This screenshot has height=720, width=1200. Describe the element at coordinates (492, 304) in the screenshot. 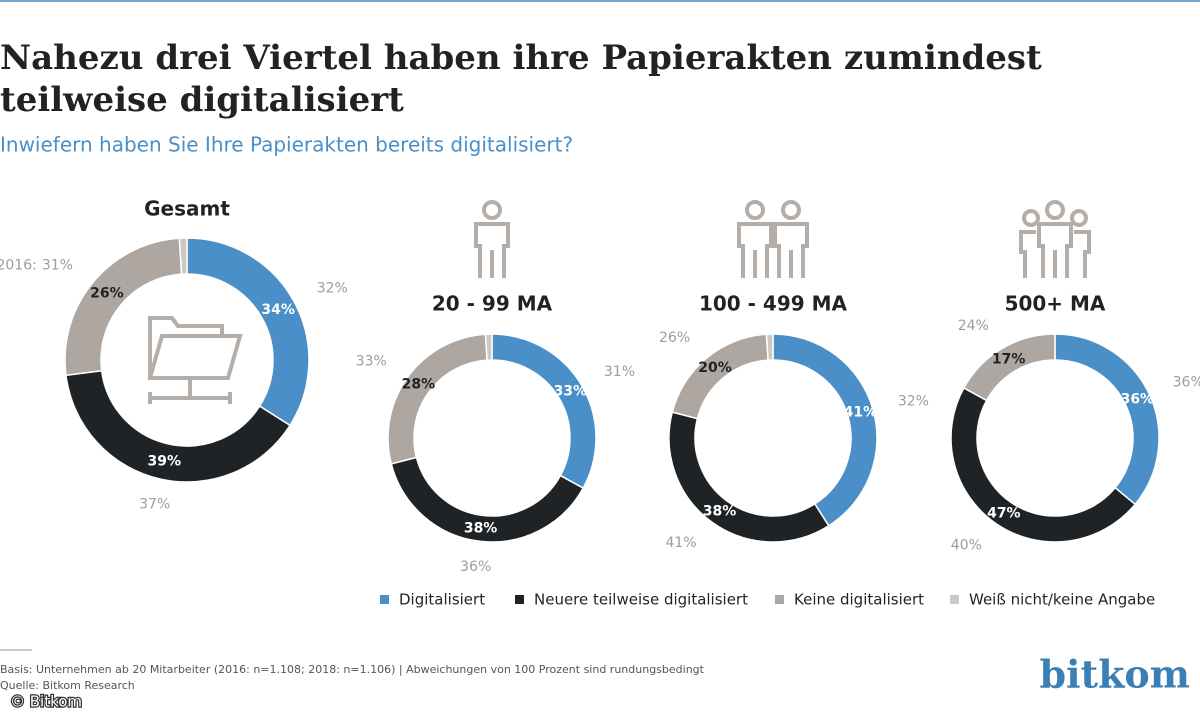

I see `chart-title: 20 - 99 MA` at that location.